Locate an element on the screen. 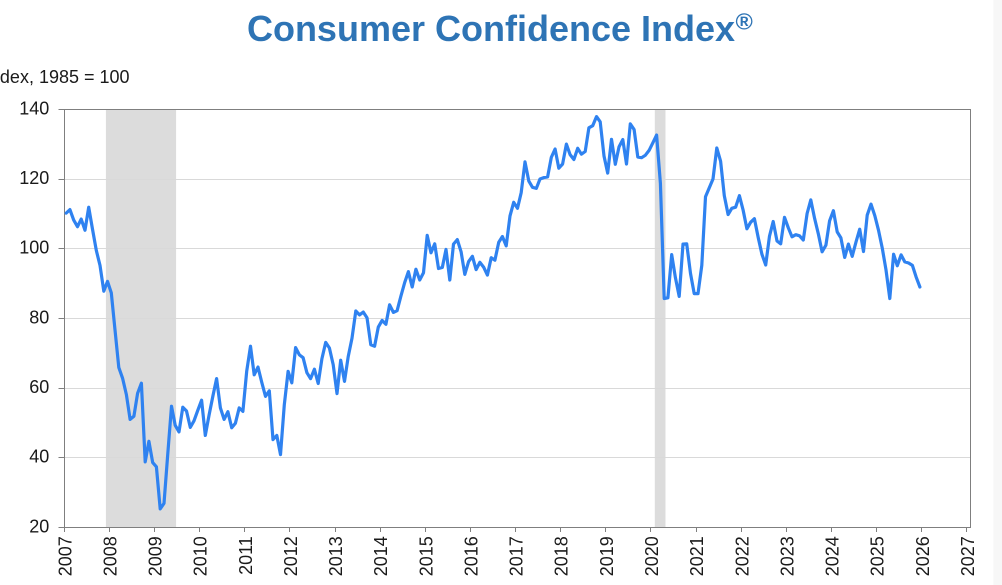 The height and width of the screenshot is (585, 1002). svg-text: 2011 is located at coordinates (246, 555).